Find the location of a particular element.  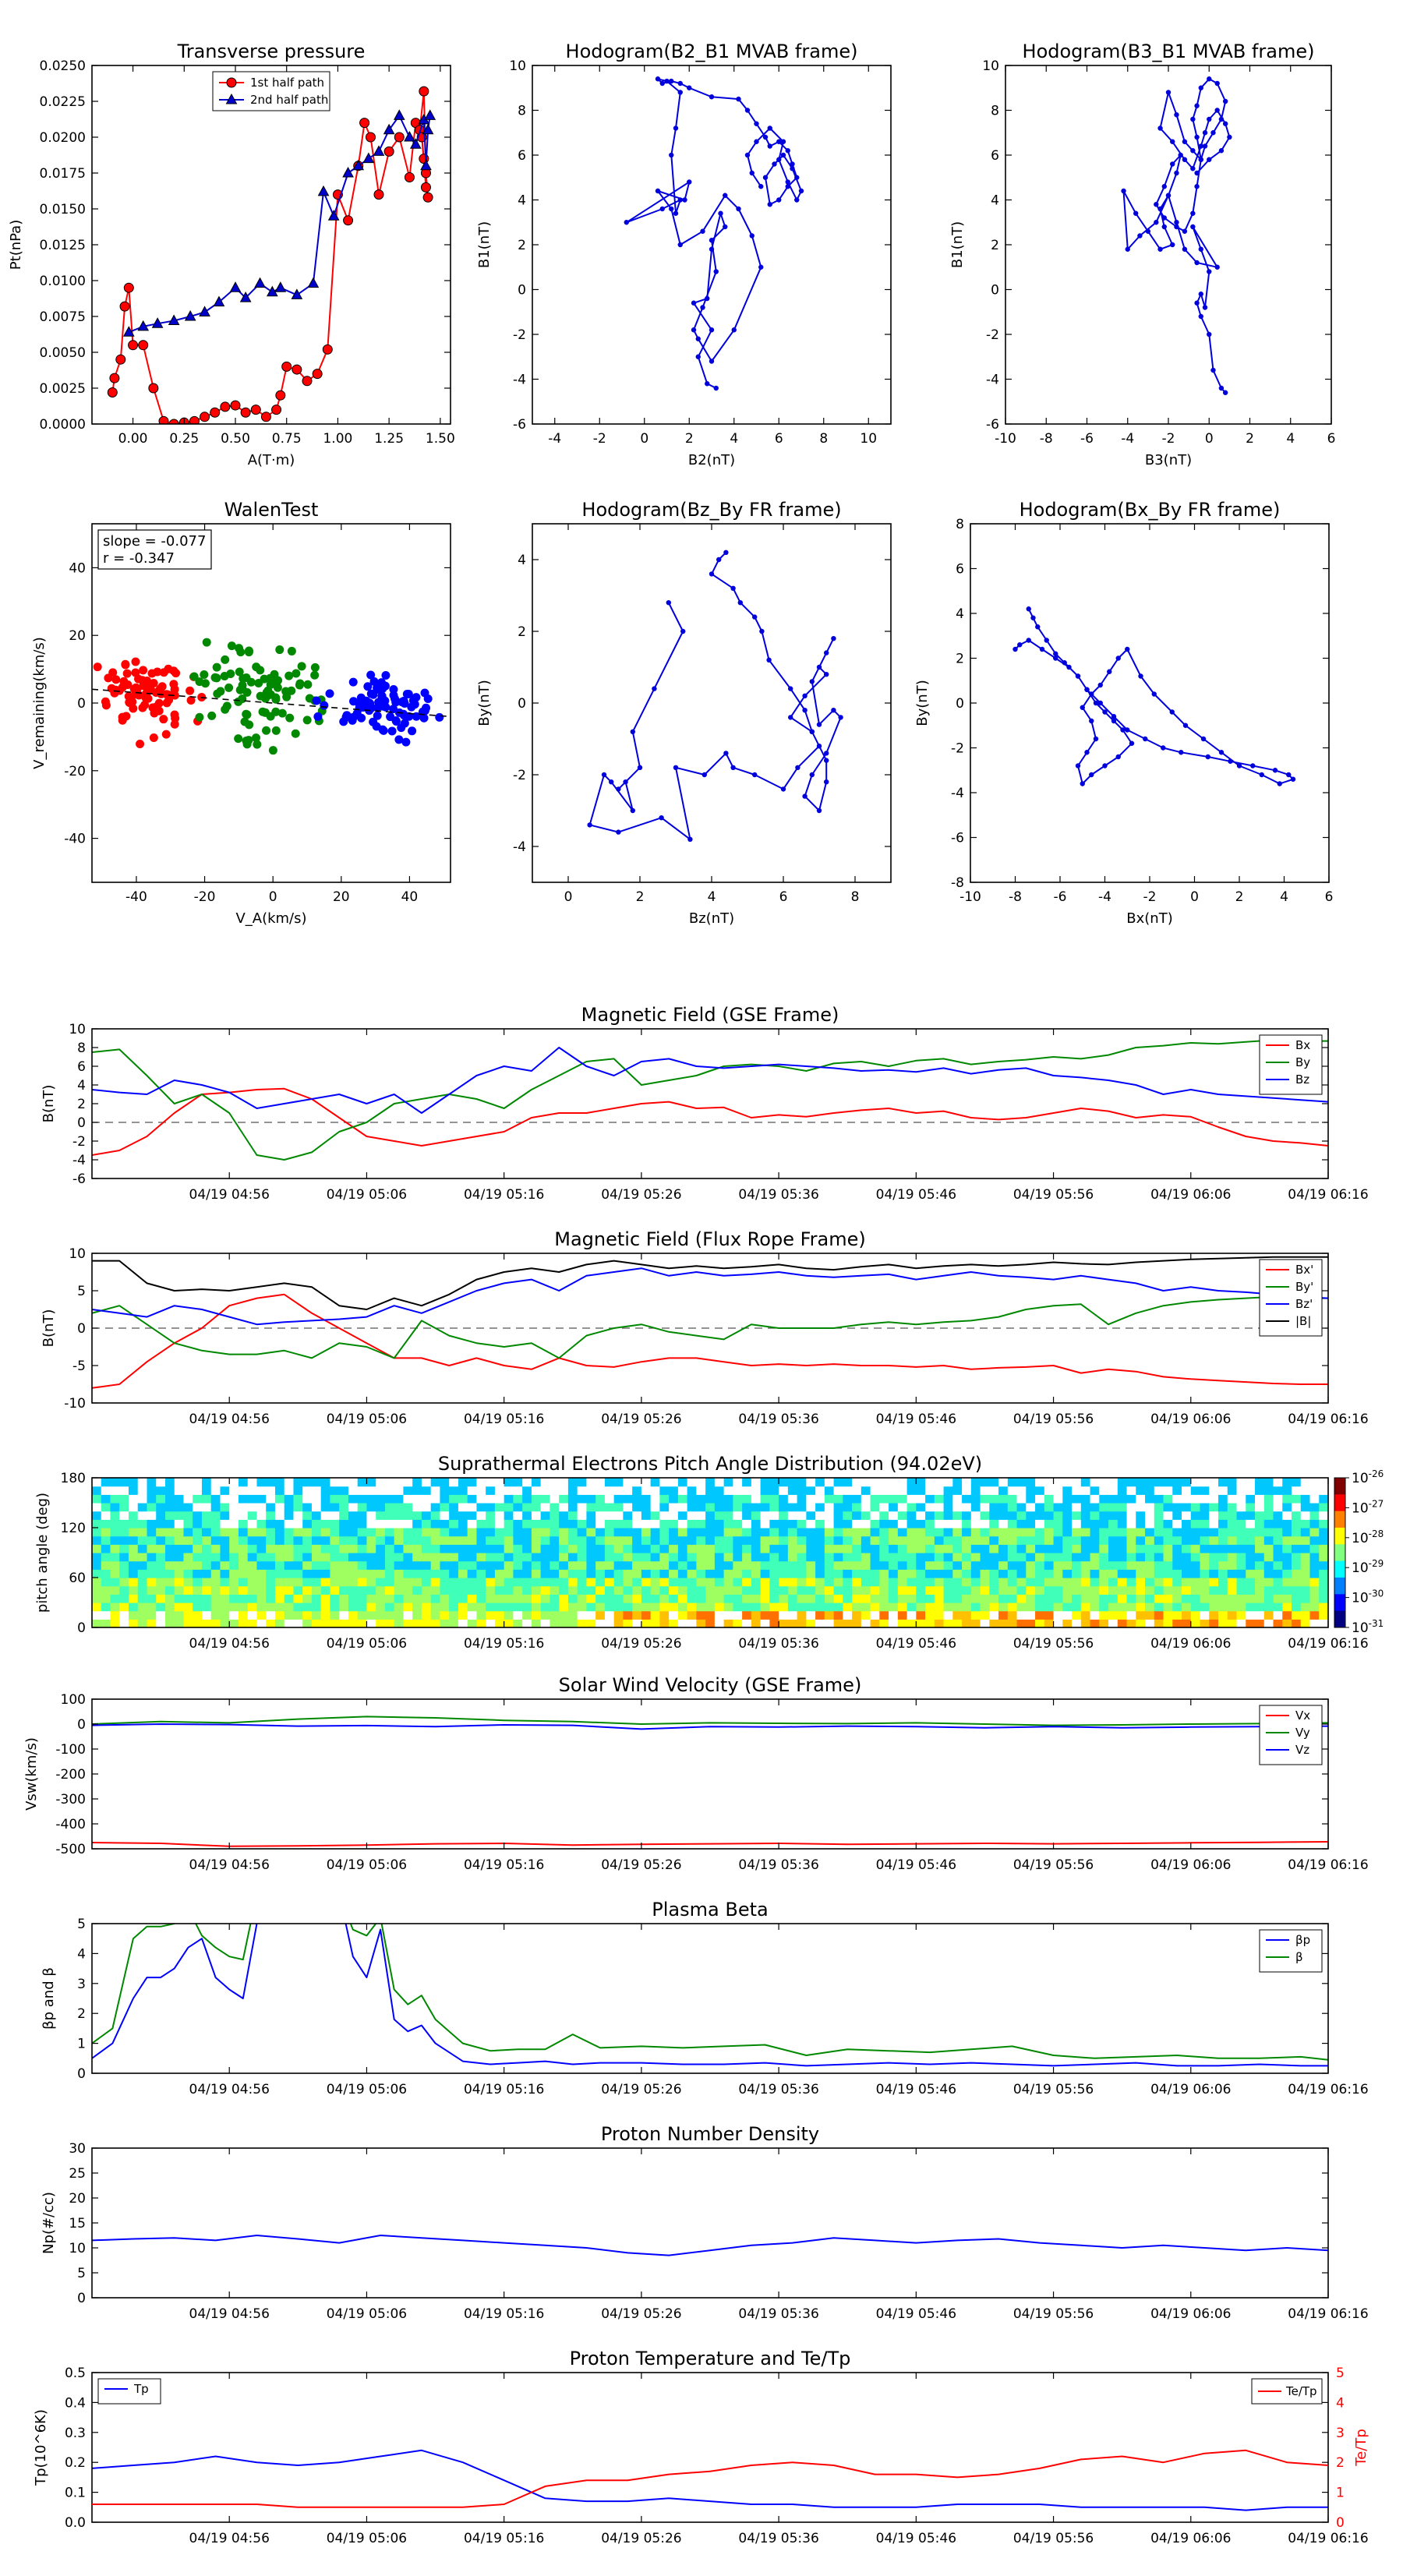

colorbar-label: 10-31 is located at coordinates (1368, 1627).